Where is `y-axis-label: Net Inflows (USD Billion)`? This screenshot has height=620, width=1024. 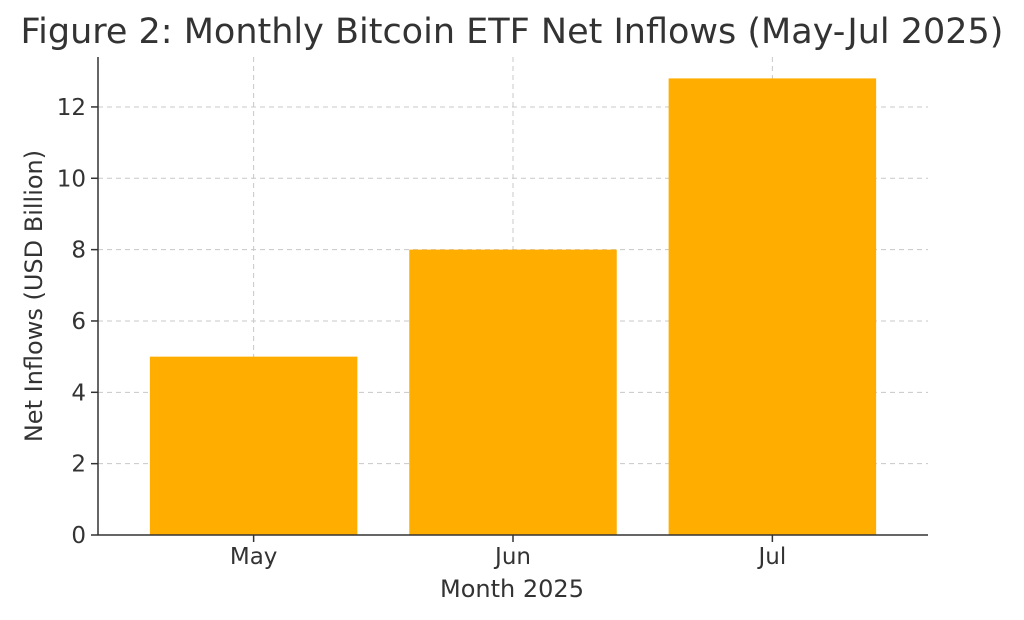
y-axis-label: Net Inflows (USD Billion) is located at coordinates (34, 296).